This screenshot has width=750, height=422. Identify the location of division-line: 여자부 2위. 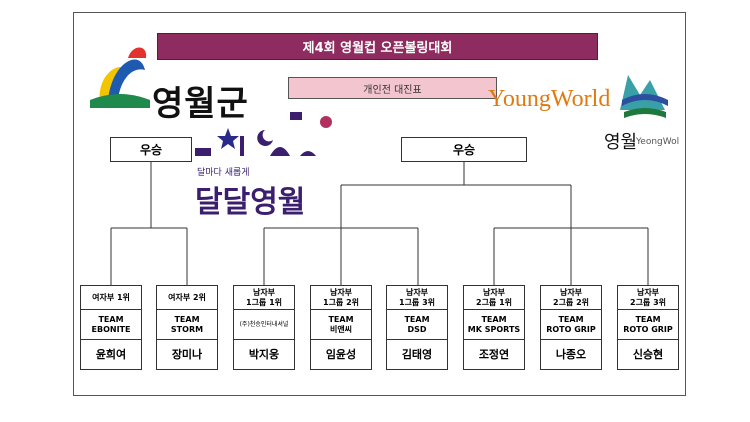
(187, 297).